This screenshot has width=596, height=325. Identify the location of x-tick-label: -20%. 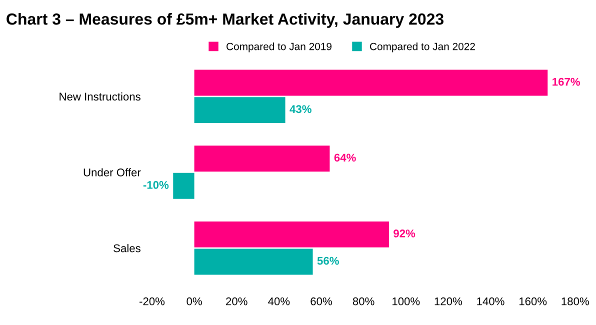
(152, 301).